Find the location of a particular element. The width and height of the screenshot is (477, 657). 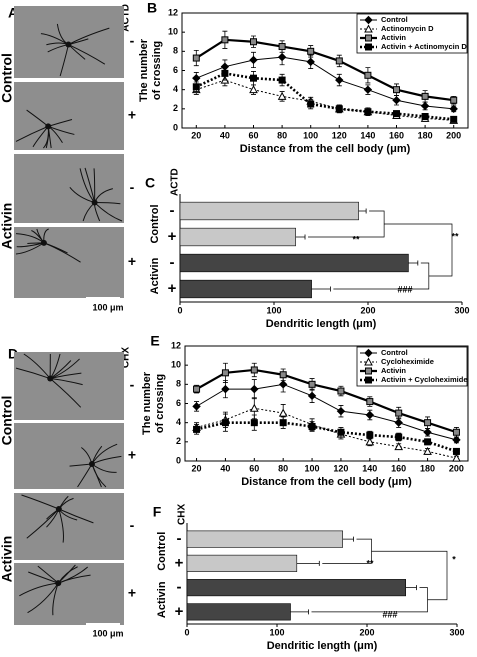

x-tick-label: 300 is located at coordinates (456, 632).